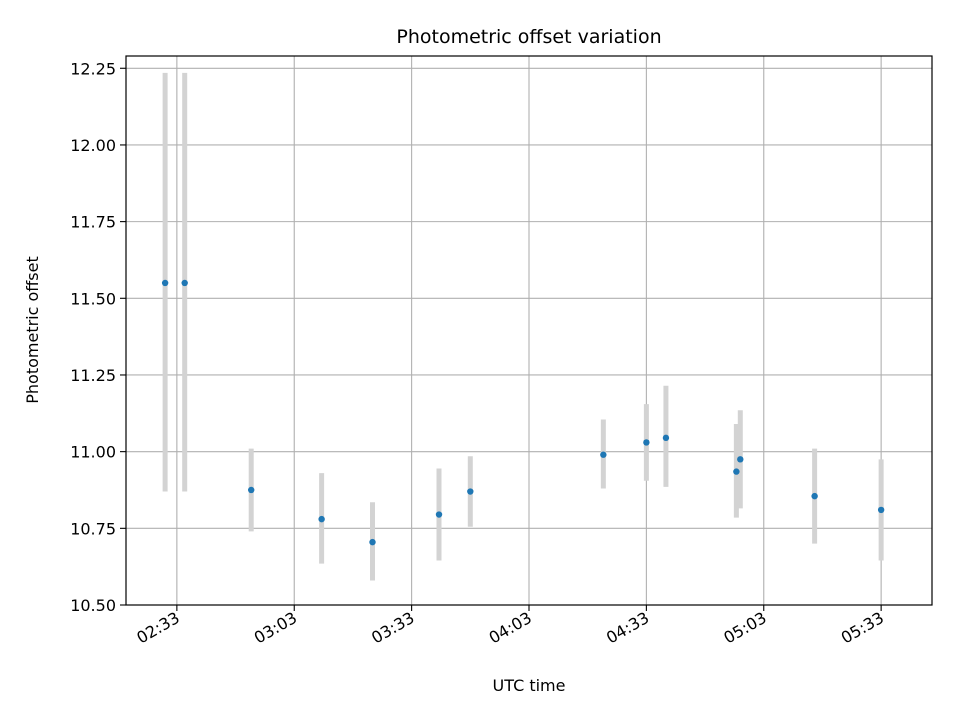 Image resolution: width=960 pixels, height=720 pixels. I want to click on y-tick-label: 10.75, so click(93, 528).